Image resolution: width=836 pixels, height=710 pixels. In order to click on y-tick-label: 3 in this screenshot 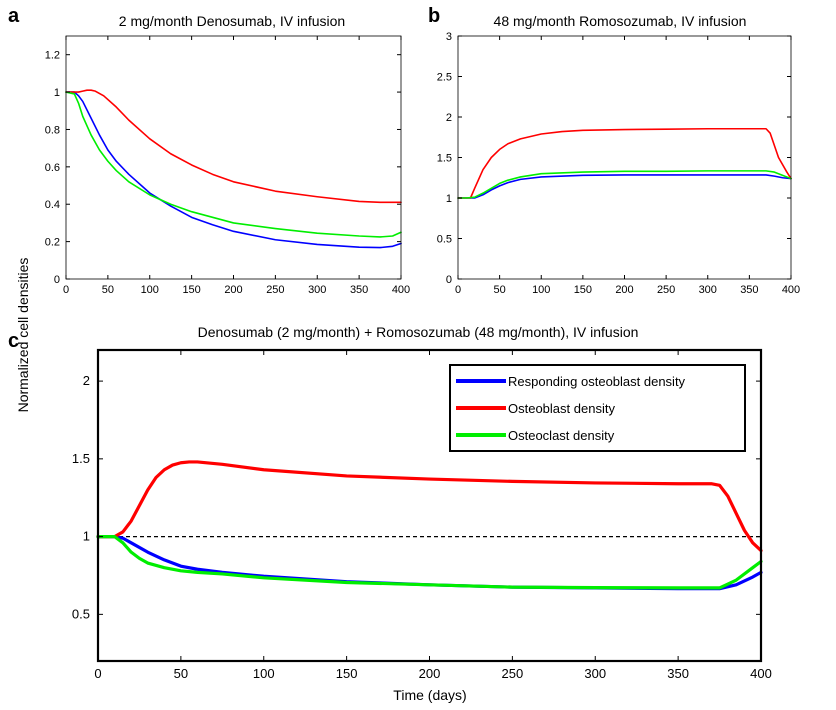, I will do `click(449, 37)`.